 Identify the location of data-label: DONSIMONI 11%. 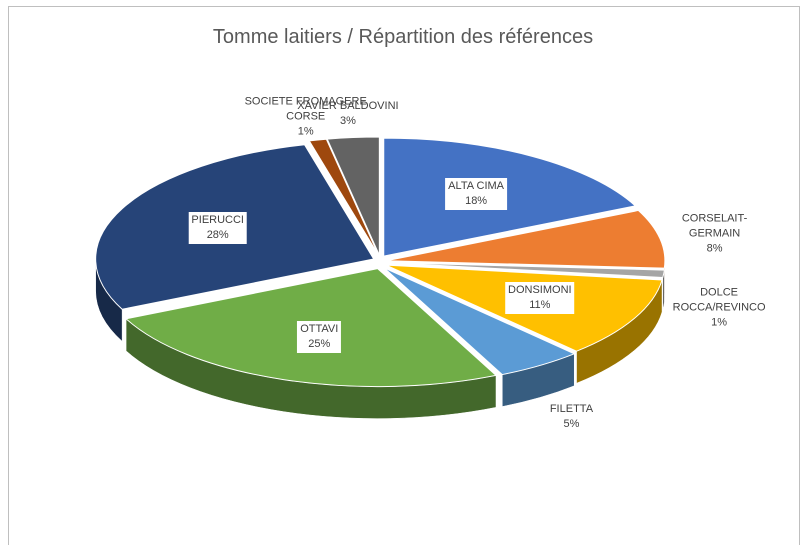
(540, 298).